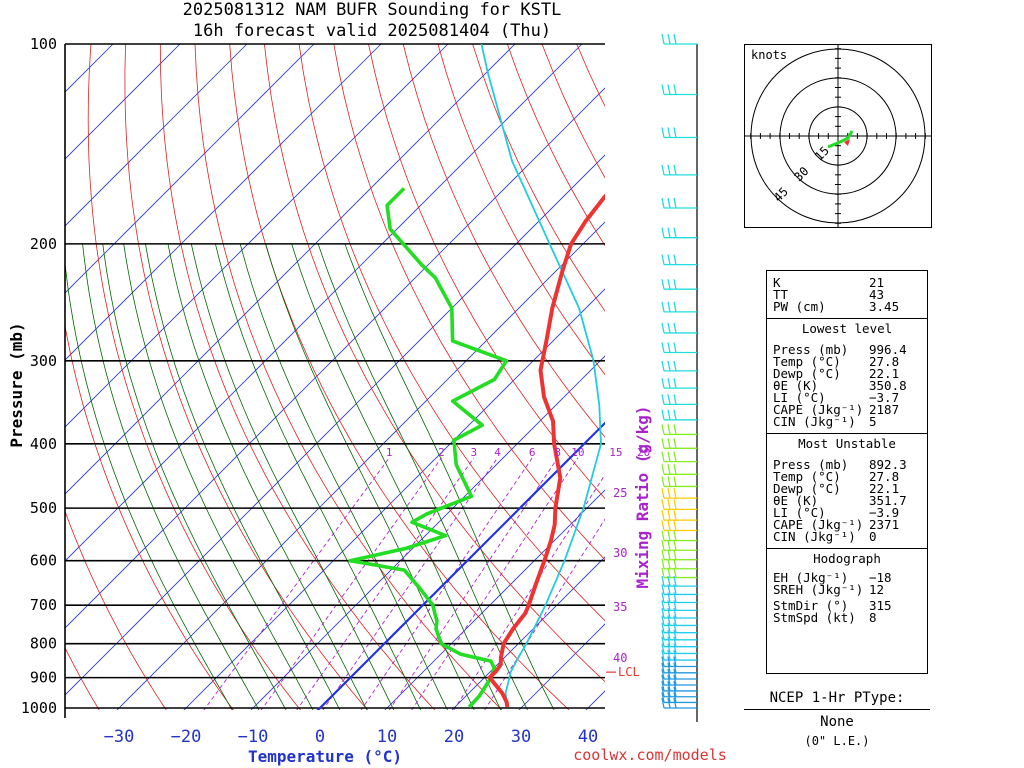 This screenshot has width=1024, height=768. I want to click on x-tick-label: −20, so click(186, 737).